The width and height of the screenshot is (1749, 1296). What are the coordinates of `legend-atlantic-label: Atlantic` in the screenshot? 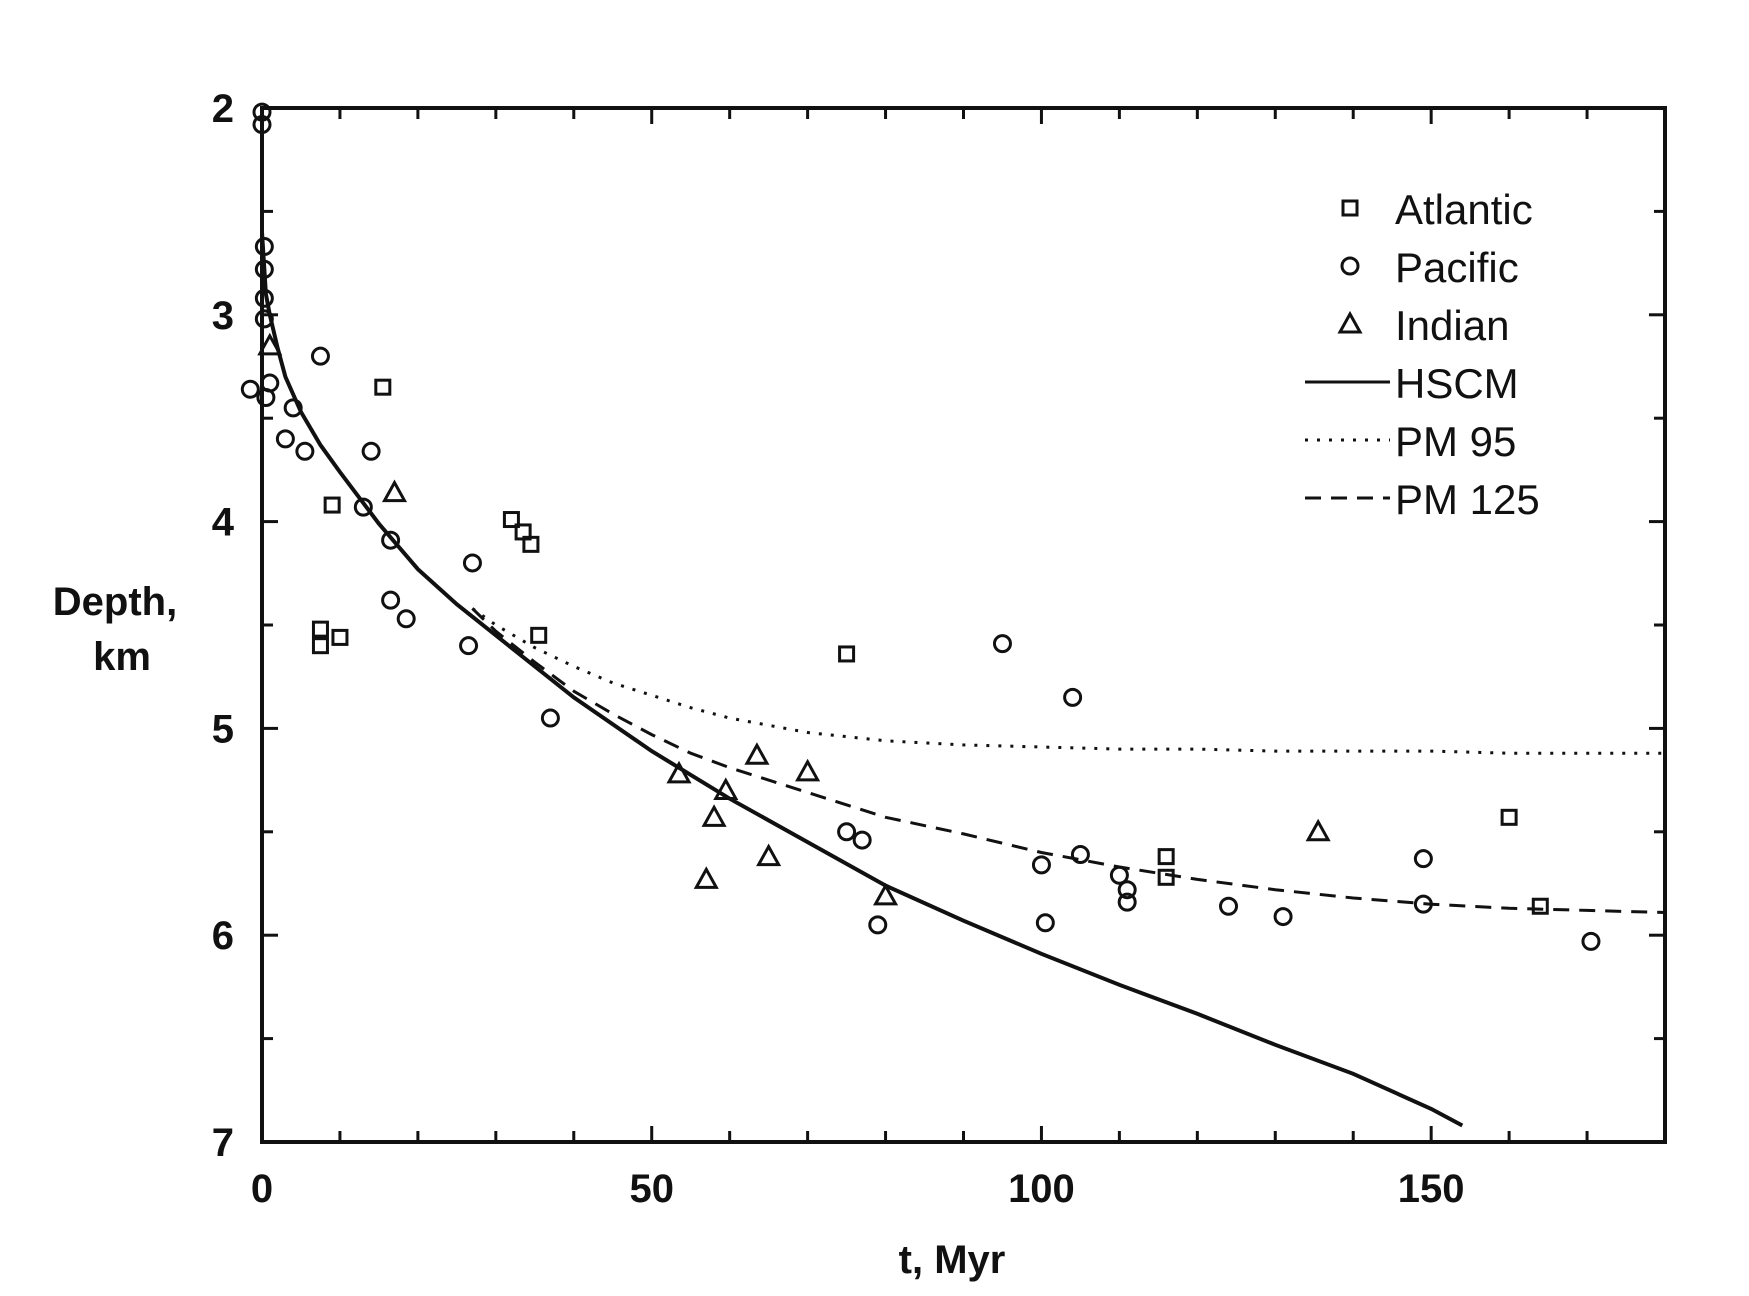 It's located at (1464, 209).